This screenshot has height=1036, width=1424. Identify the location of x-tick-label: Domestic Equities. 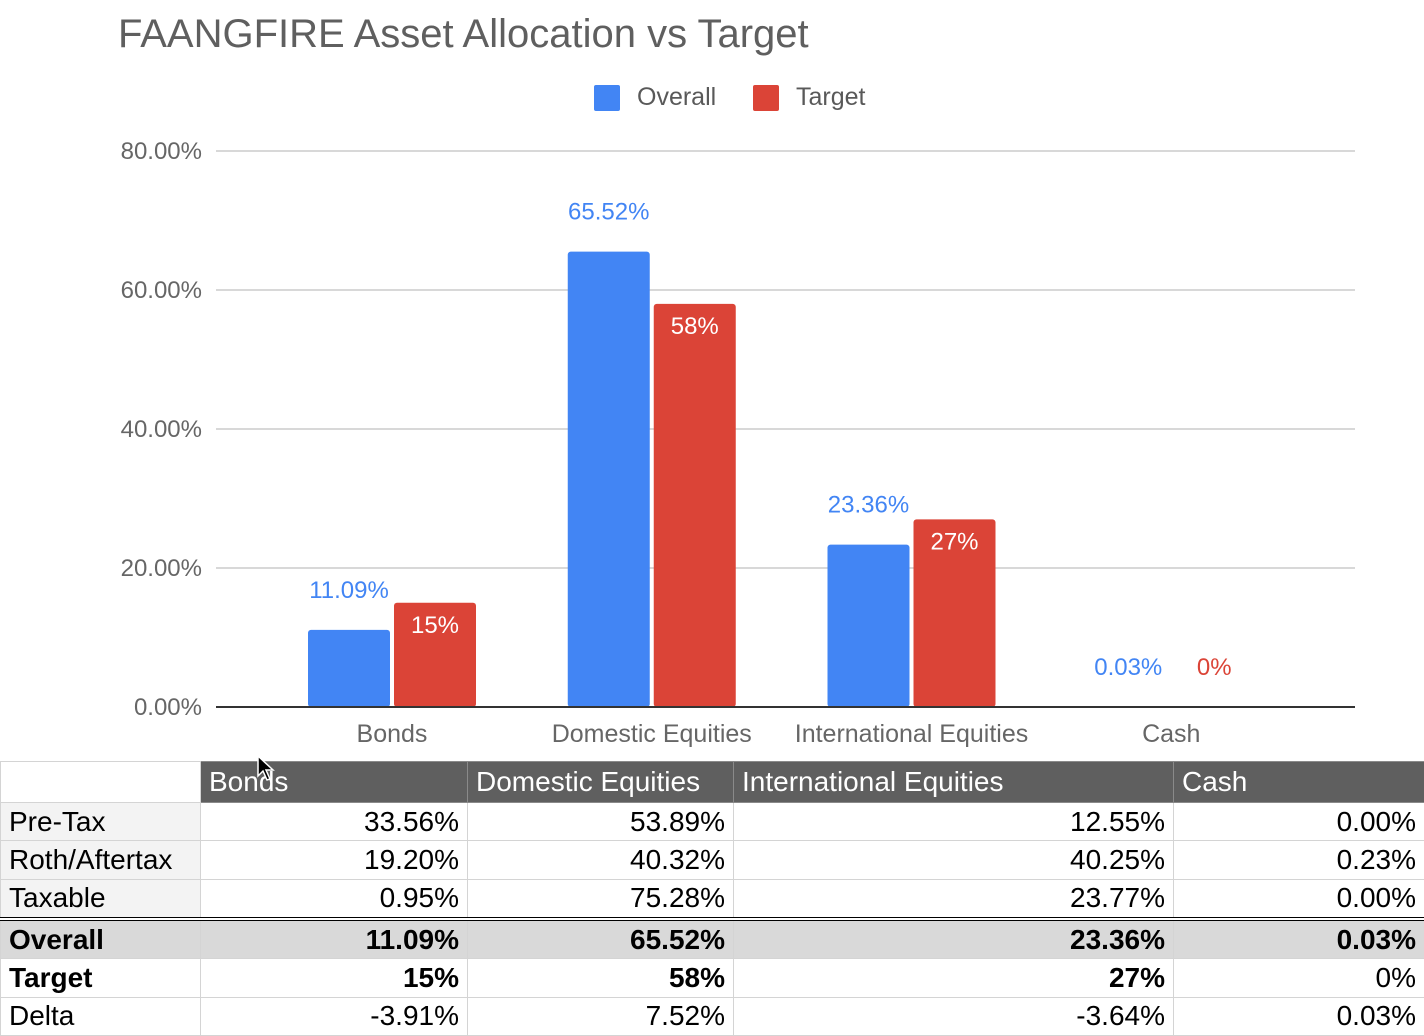
(652, 734).